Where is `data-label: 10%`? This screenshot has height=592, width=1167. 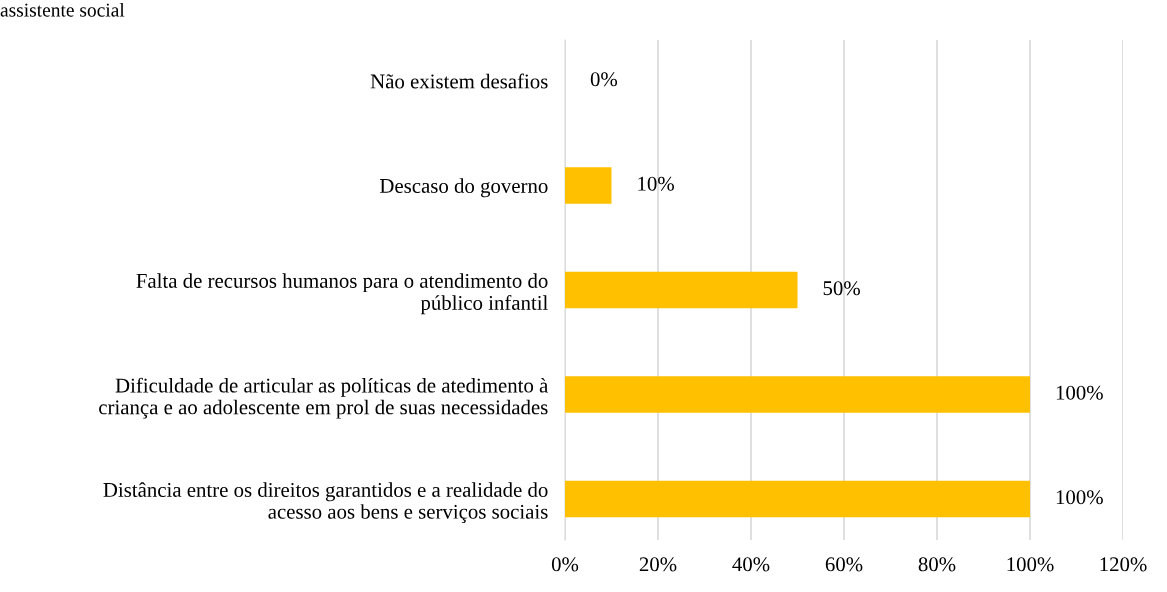
data-label: 10% is located at coordinates (656, 183).